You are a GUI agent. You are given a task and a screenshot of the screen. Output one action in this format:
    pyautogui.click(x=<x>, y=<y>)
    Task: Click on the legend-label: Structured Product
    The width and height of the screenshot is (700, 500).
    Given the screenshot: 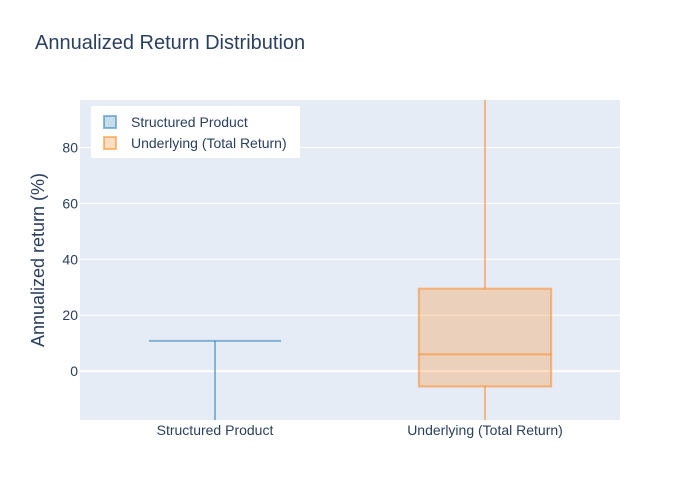 What is the action you would take?
    pyautogui.click(x=189, y=122)
    